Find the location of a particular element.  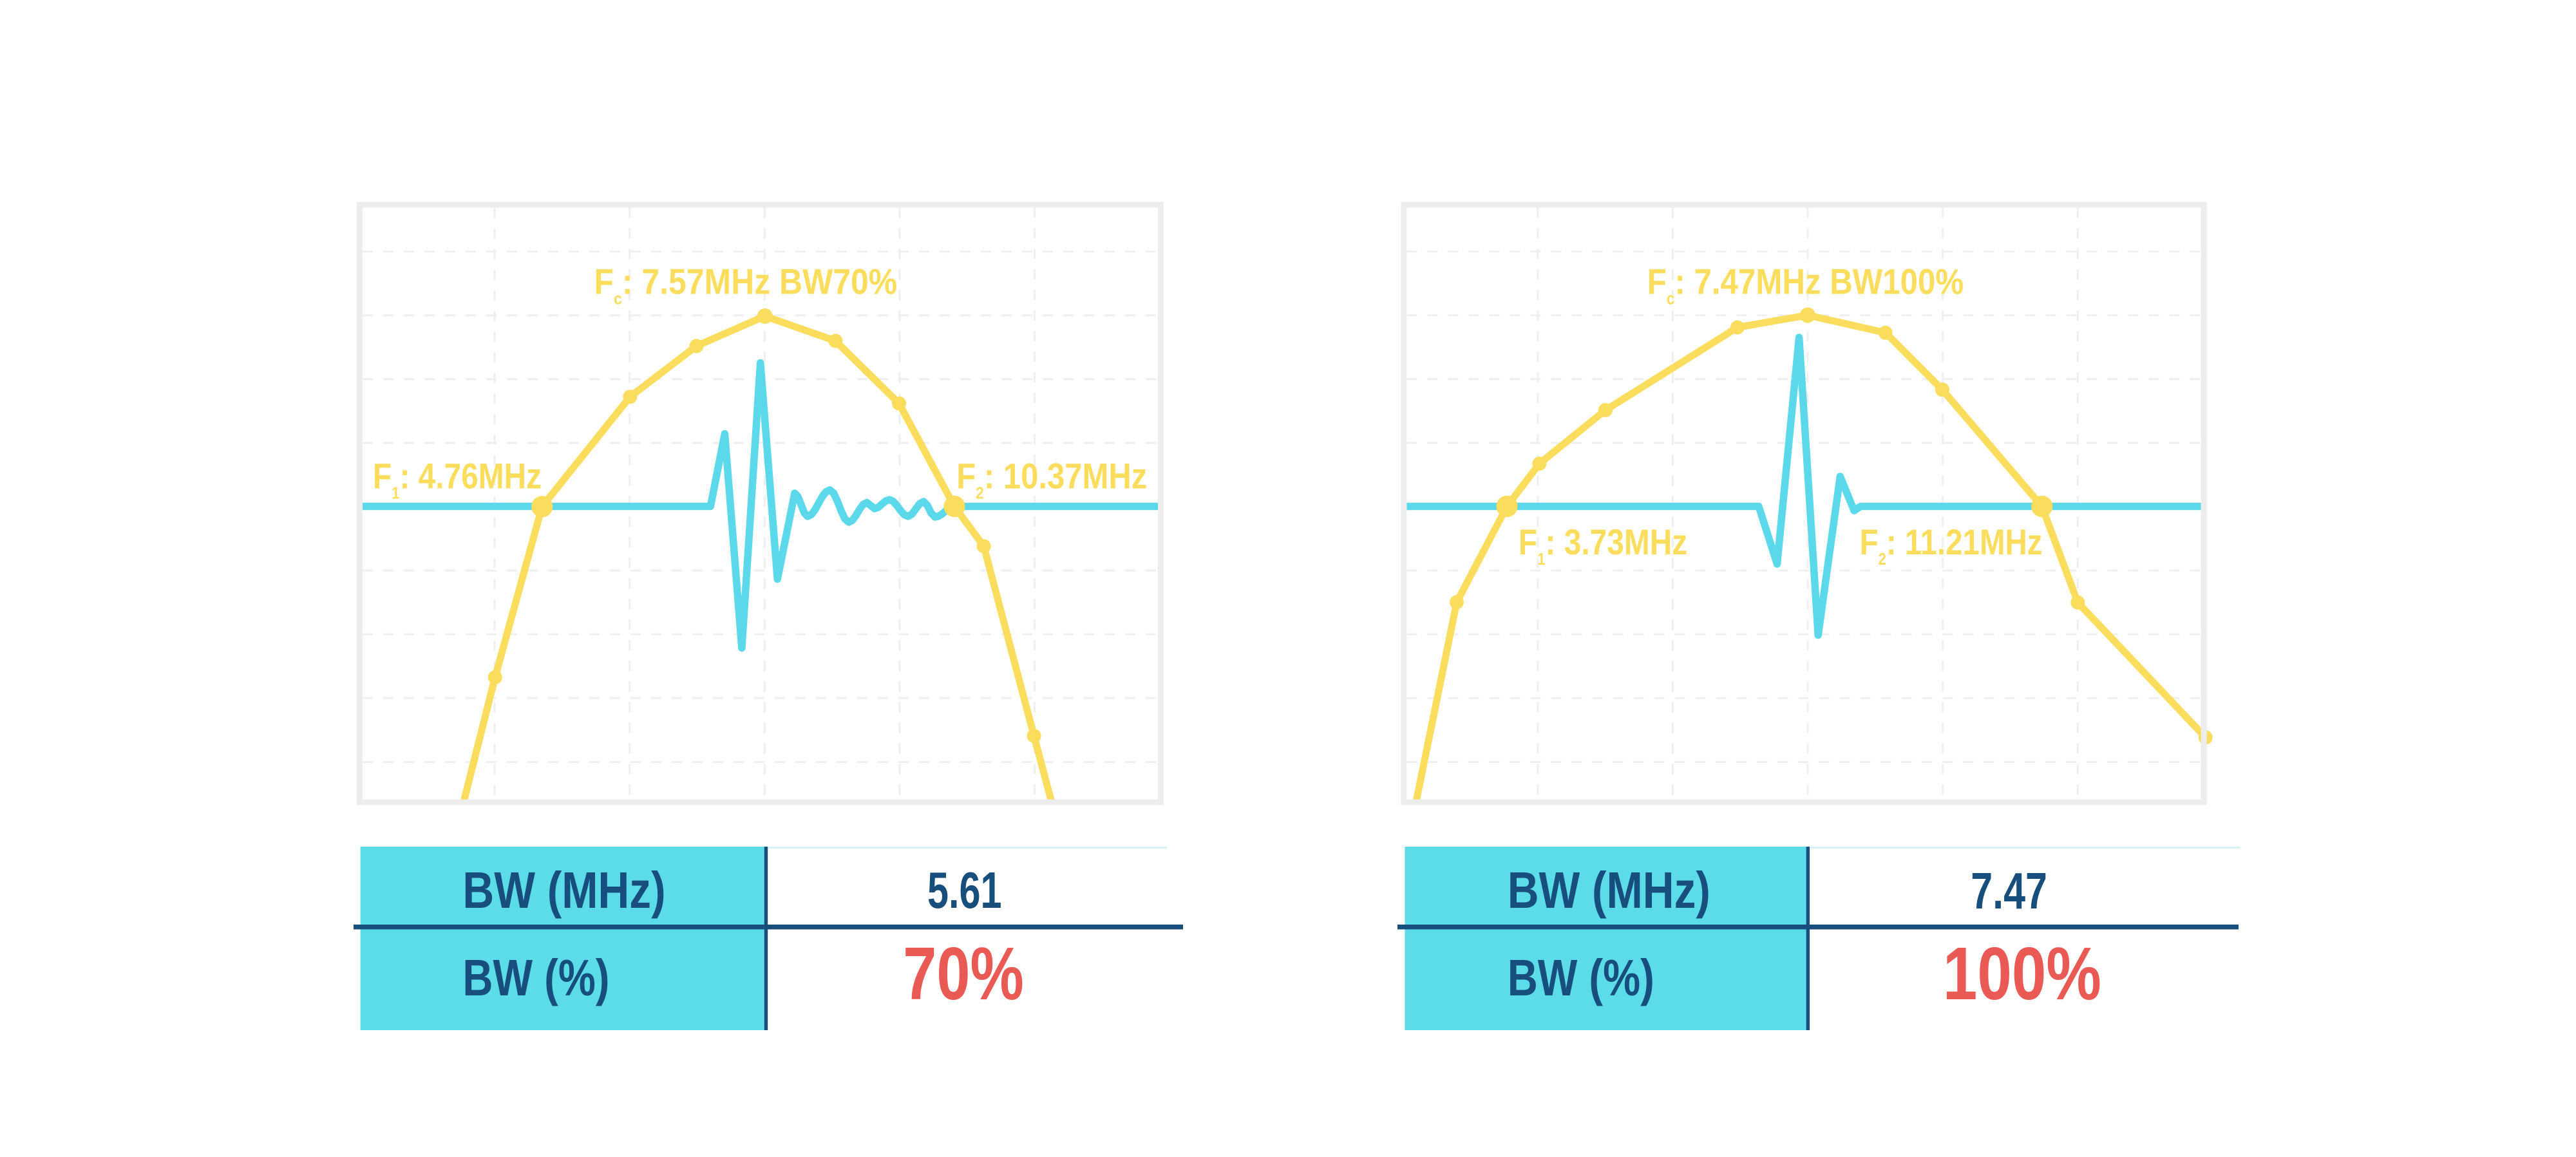

svg-text: Fc: 7.47MHz BW100% is located at coordinates (1805, 285).